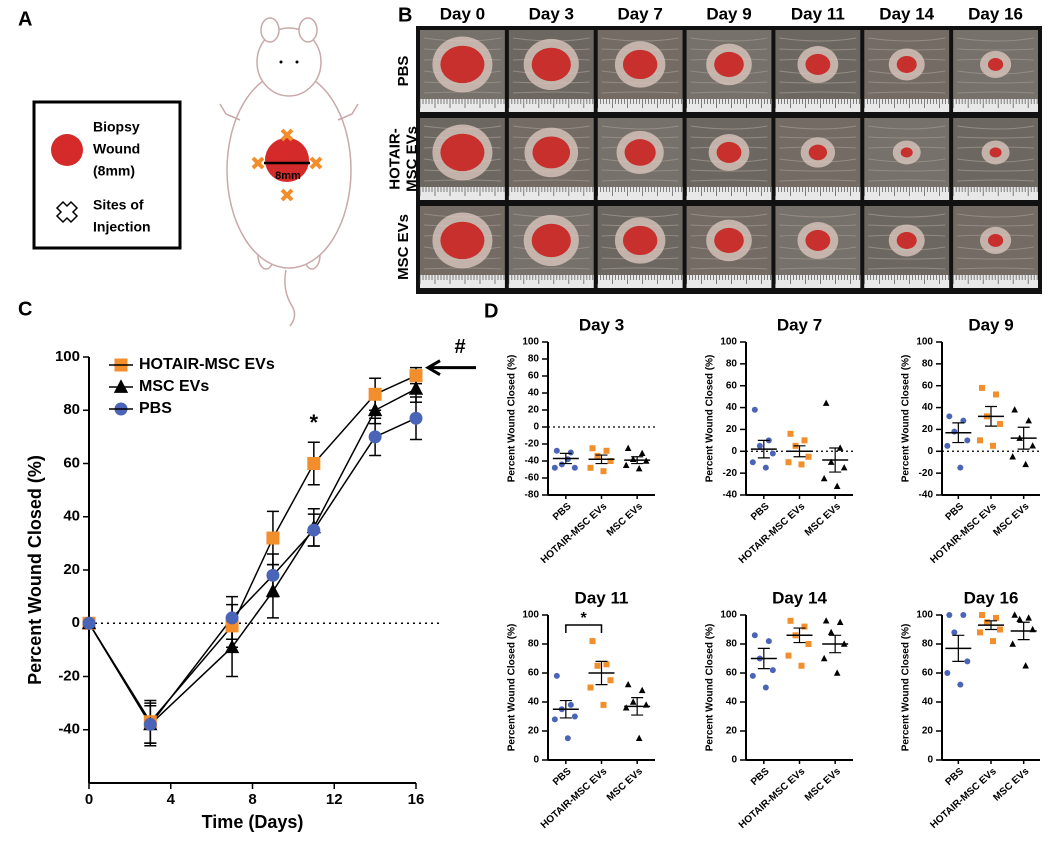 The height and width of the screenshot is (862, 1050). I want to click on legend-text: (8mm), so click(114, 171).